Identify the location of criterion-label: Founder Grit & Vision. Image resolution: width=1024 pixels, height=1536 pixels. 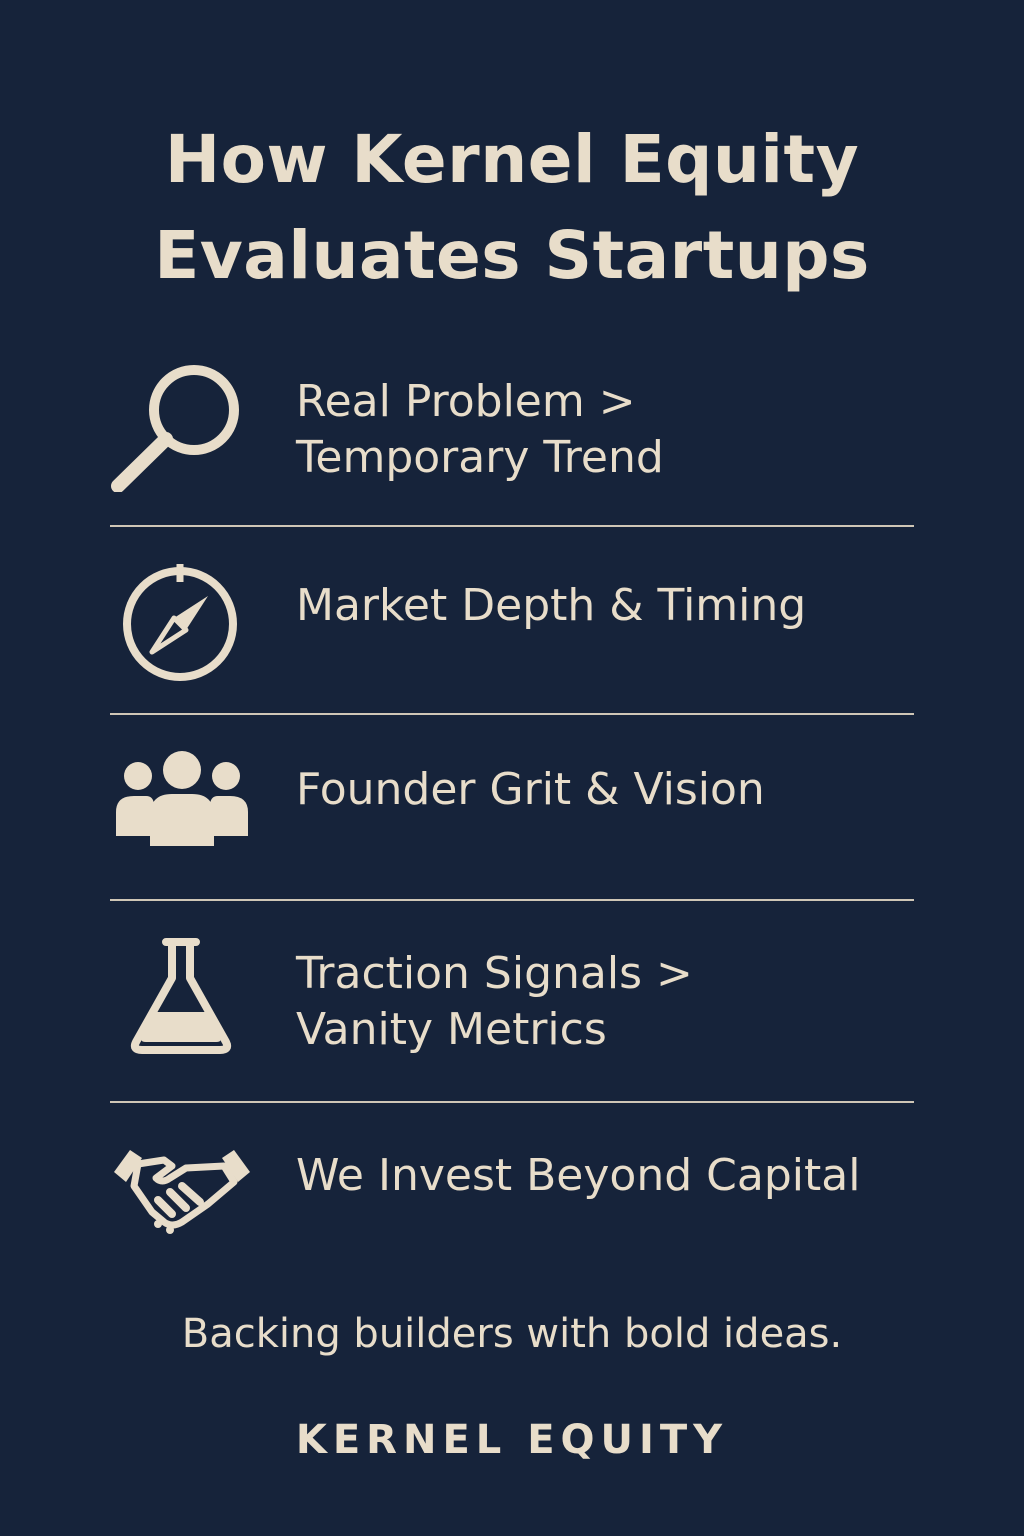
(530, 789).